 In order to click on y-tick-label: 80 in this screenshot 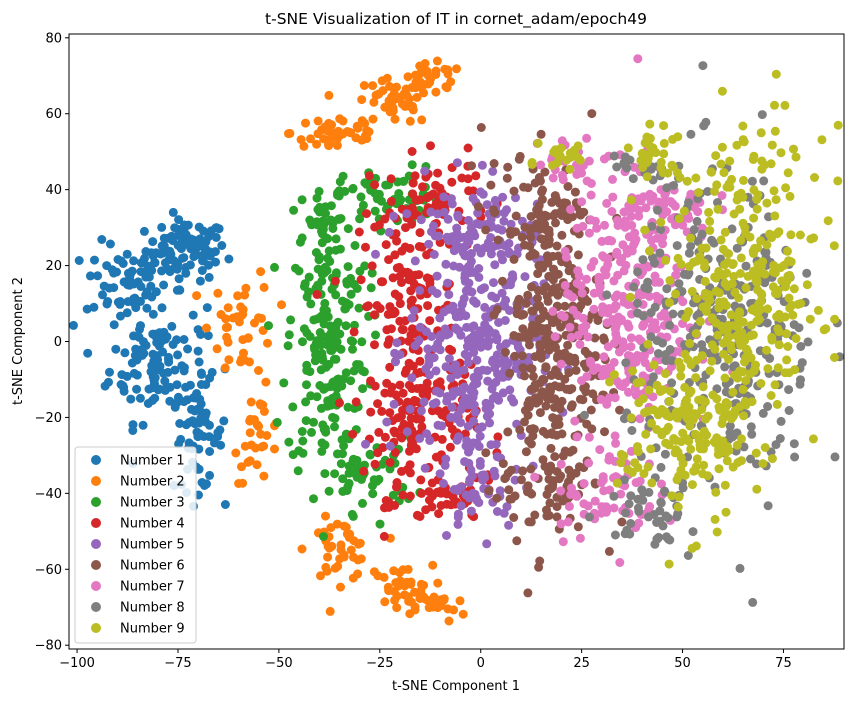, I will do `click(53, 38)`.